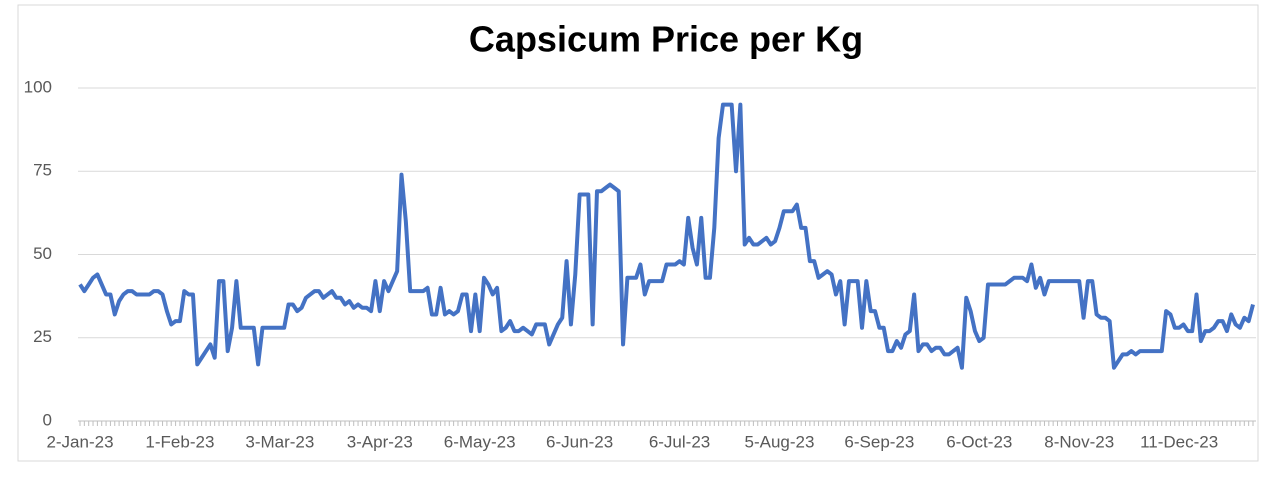  Describe the element at coordinates (42, 336) in the screenshot. I see `y-tick-label: 25` at that location.